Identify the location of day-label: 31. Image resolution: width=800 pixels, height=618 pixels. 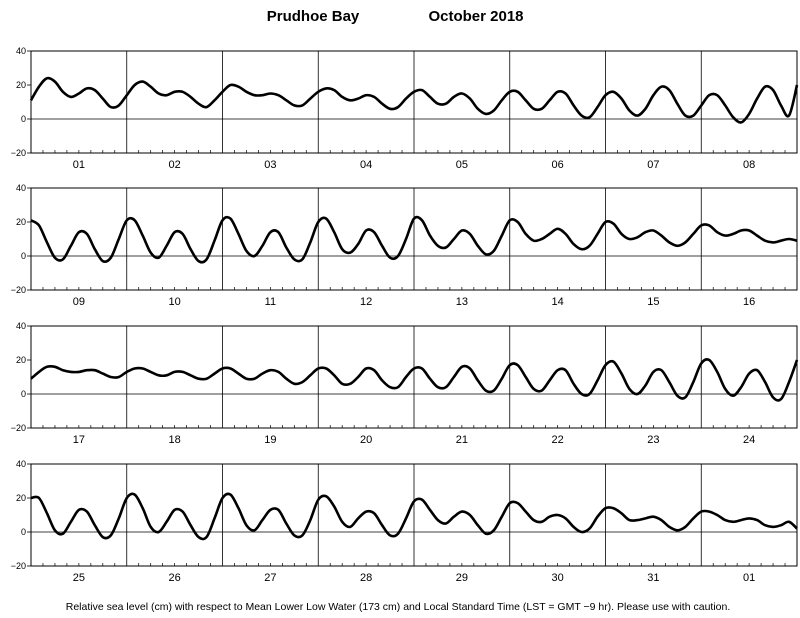
(653, 578).